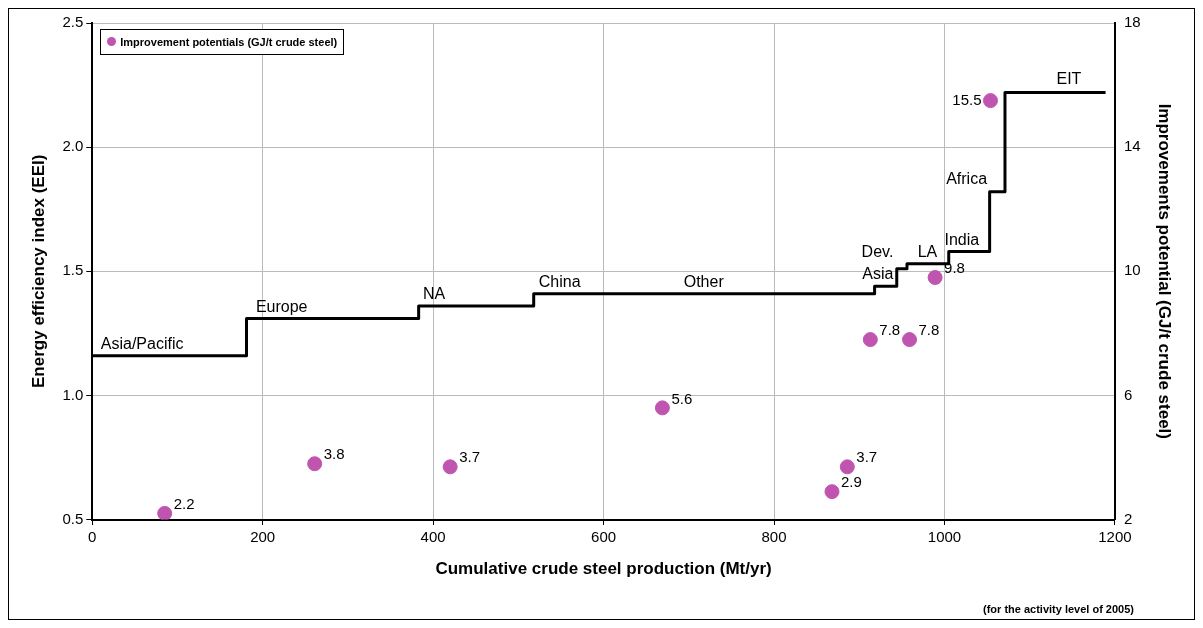 This screenshot has height=628, width=1203. Describe the element at coordinates (92, 536) in the screenshot. I see `x-tick-label: 0` at that location.